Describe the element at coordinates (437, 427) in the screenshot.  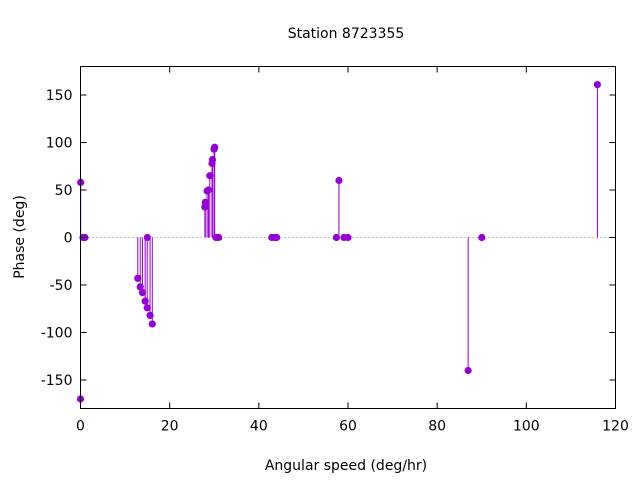
I see `x-tick-label: 80` at that location.